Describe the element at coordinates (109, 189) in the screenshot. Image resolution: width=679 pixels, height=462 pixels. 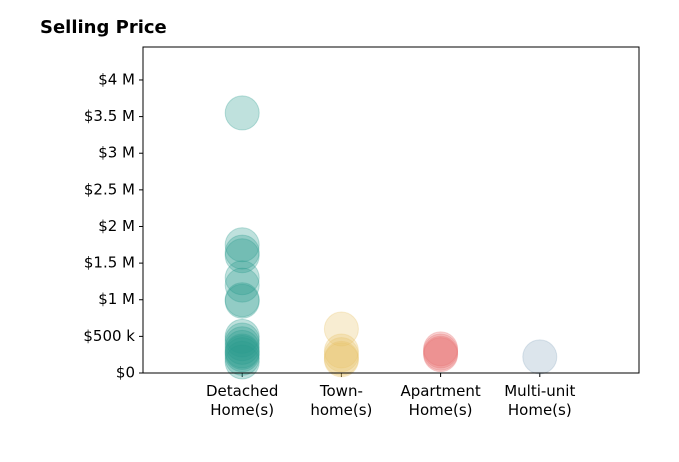
I see `y-tick-label: $2.5 M` at that location.